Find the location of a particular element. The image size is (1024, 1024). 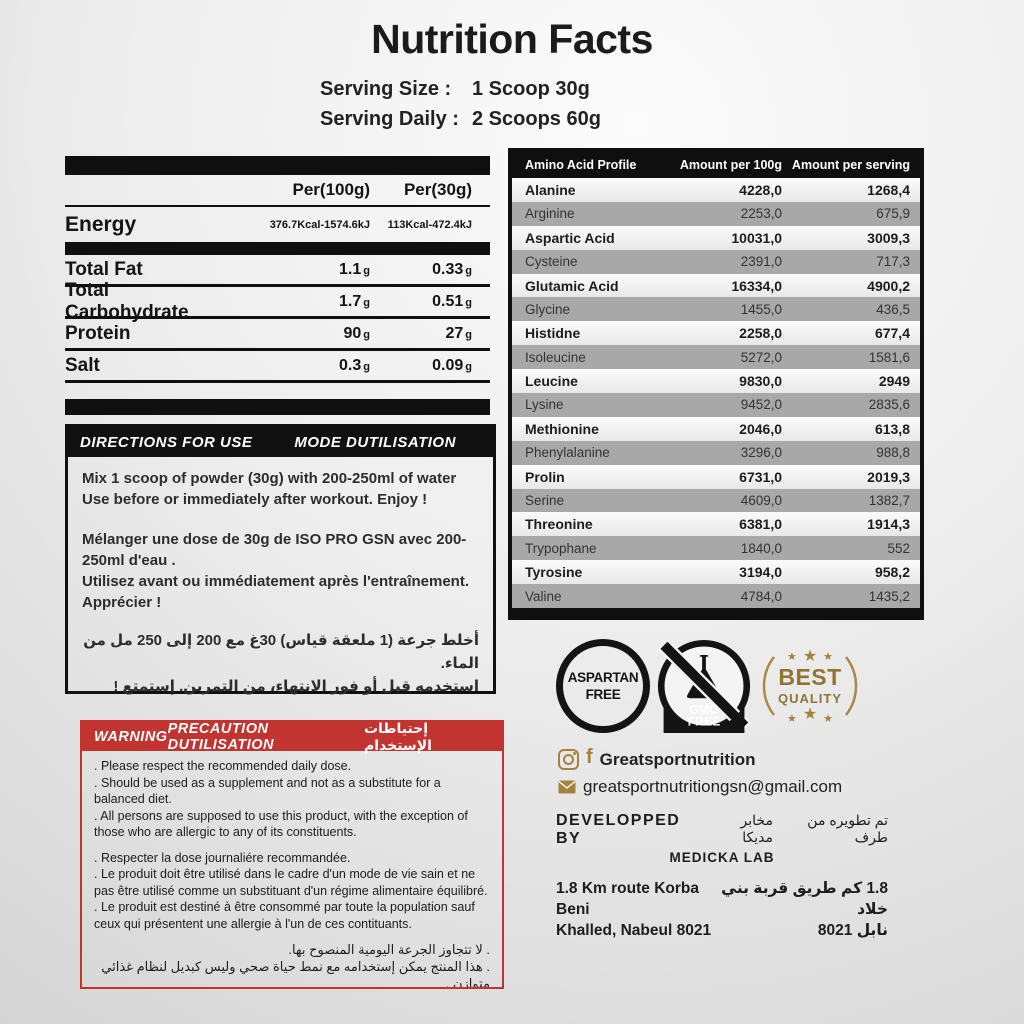

social-handle: Greatsportnutrition is located at coordinates (677, 759).